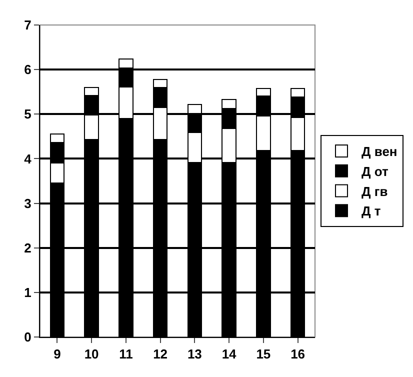  I want to click on legend-label: Д т, so click(371, 211).